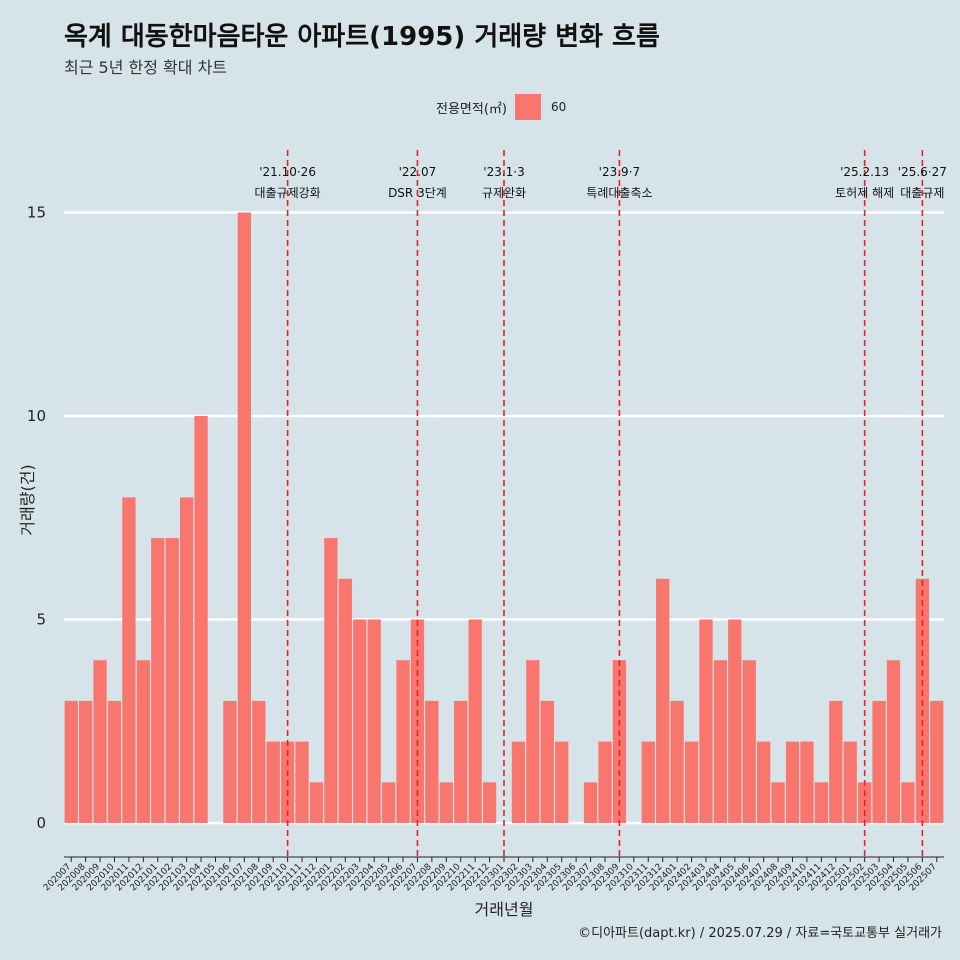 Image resolution: width=960 pixels, height=960 pixels. I want to click on event-date-label: '22.07, so click(418, 172).